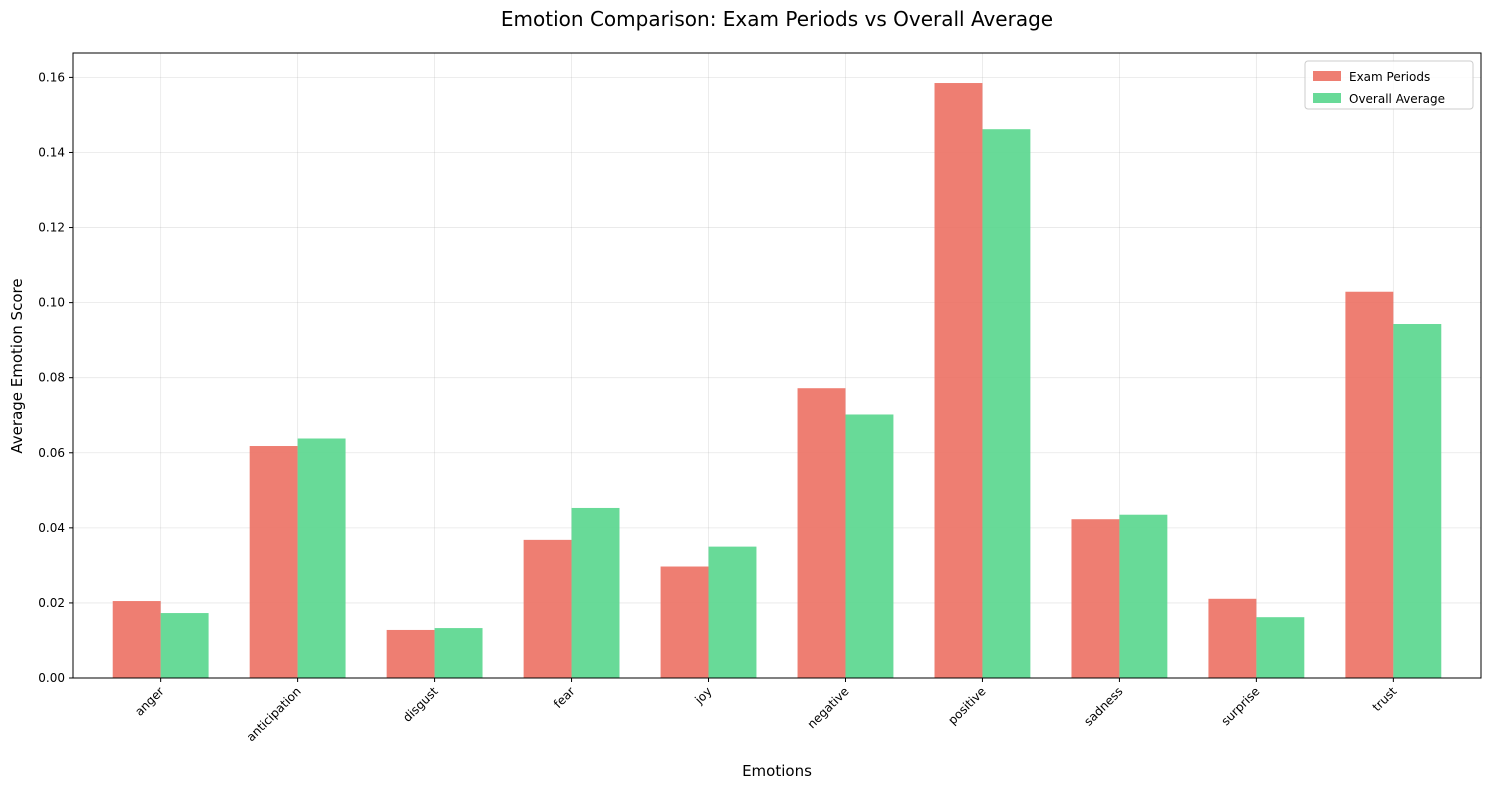  What do you see at coordinates (1385, 699) in the screenshot?
I see `x-tick-label: trust` at bounding box center [1385, 699].